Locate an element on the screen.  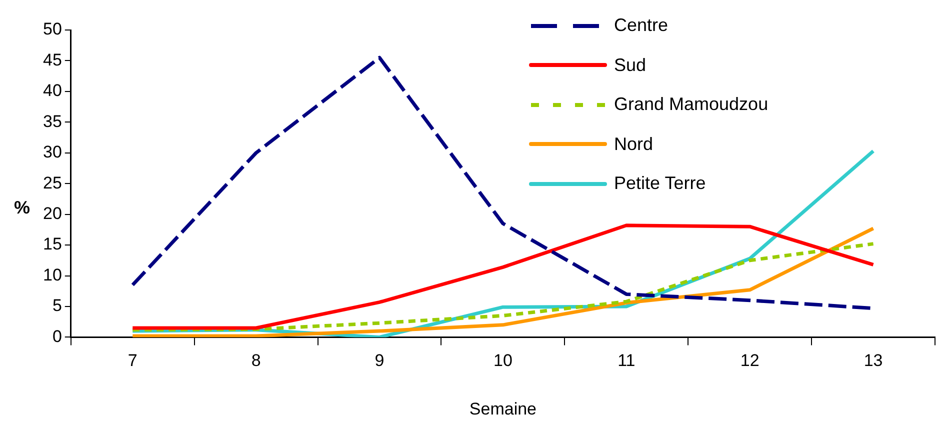
y-axis-title: % is located at coordinates (22, 208).